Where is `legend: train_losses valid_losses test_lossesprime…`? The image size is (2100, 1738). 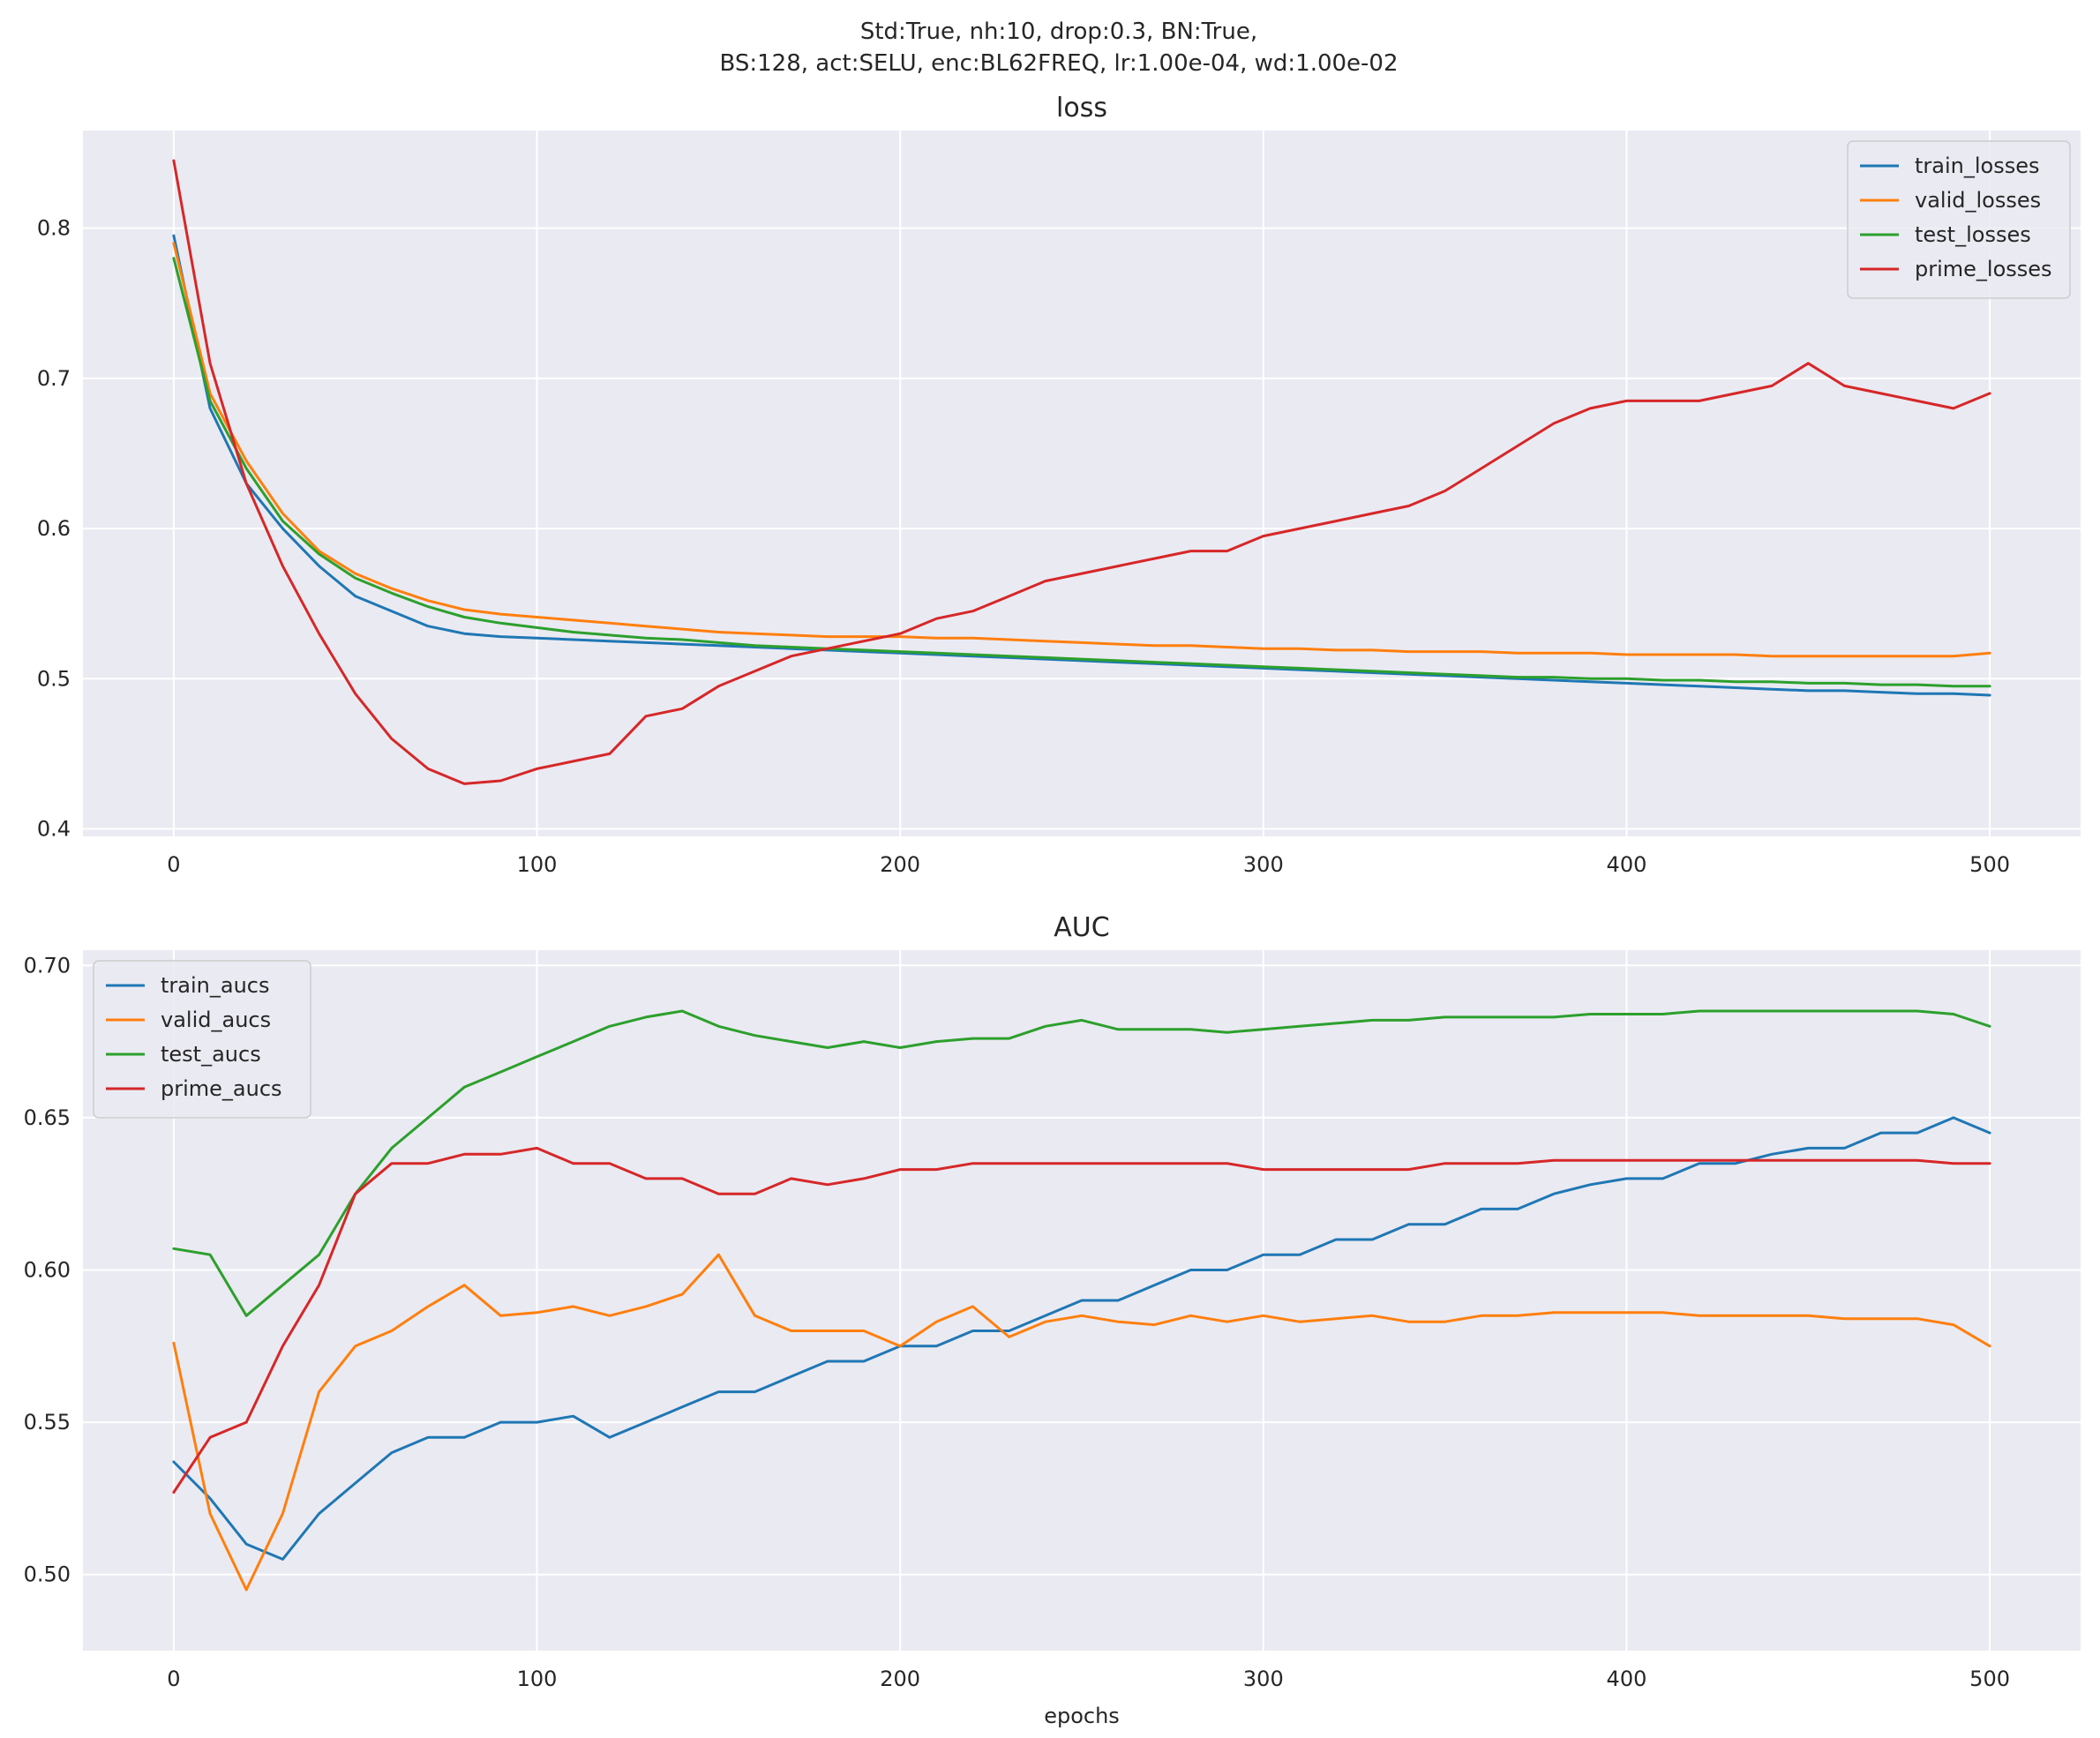 legend: train_losses valid_losses test_lossesprime… is located at coordinates (1959, 219).